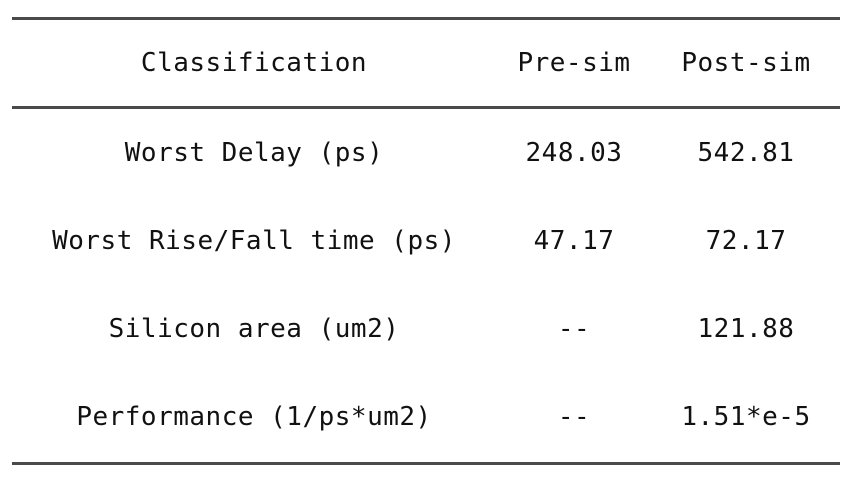 Image resolution: width=866 pixels, height=478 pixels. I want to click on cell-post-sim: 542.81, so click(746, 153).